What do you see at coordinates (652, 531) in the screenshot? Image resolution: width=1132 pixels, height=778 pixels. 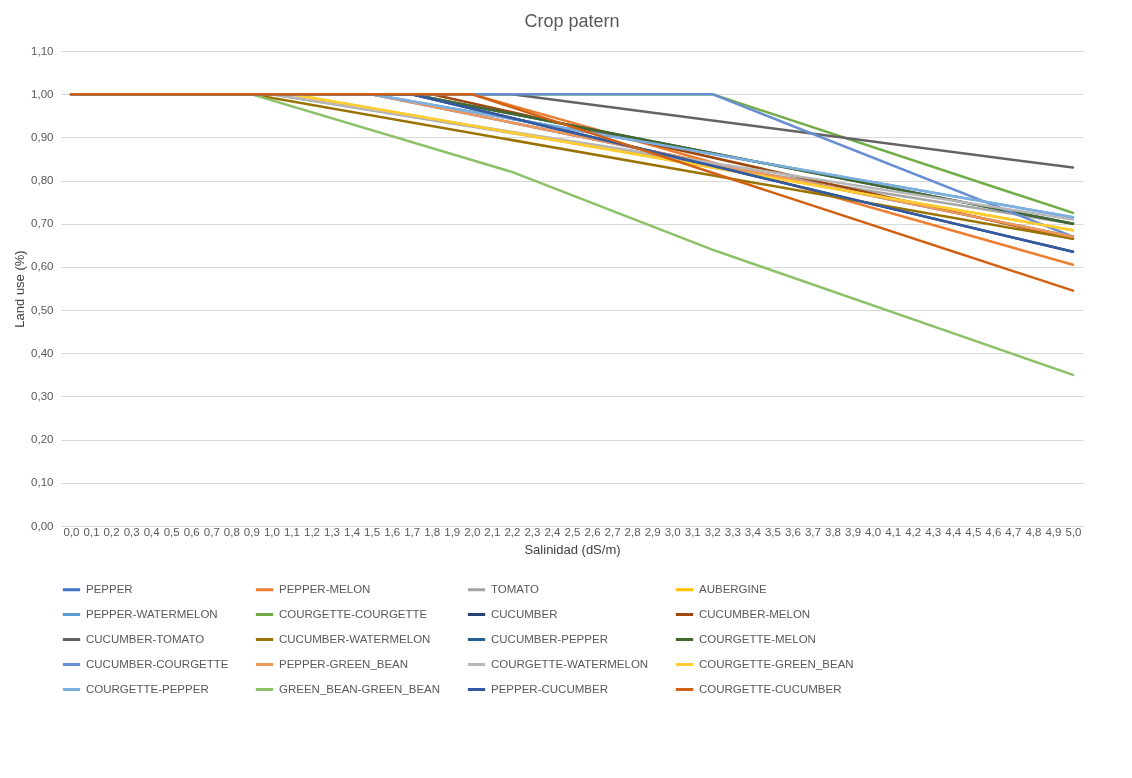 I see `x-tick-label: 2,9` at bounding box center [652, 531].